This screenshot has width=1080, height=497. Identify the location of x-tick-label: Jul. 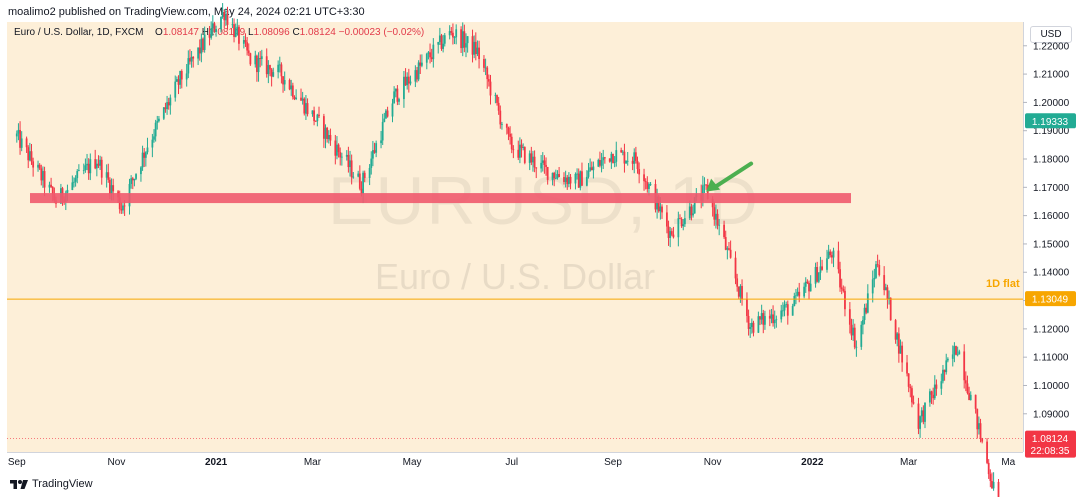
(511, 462).